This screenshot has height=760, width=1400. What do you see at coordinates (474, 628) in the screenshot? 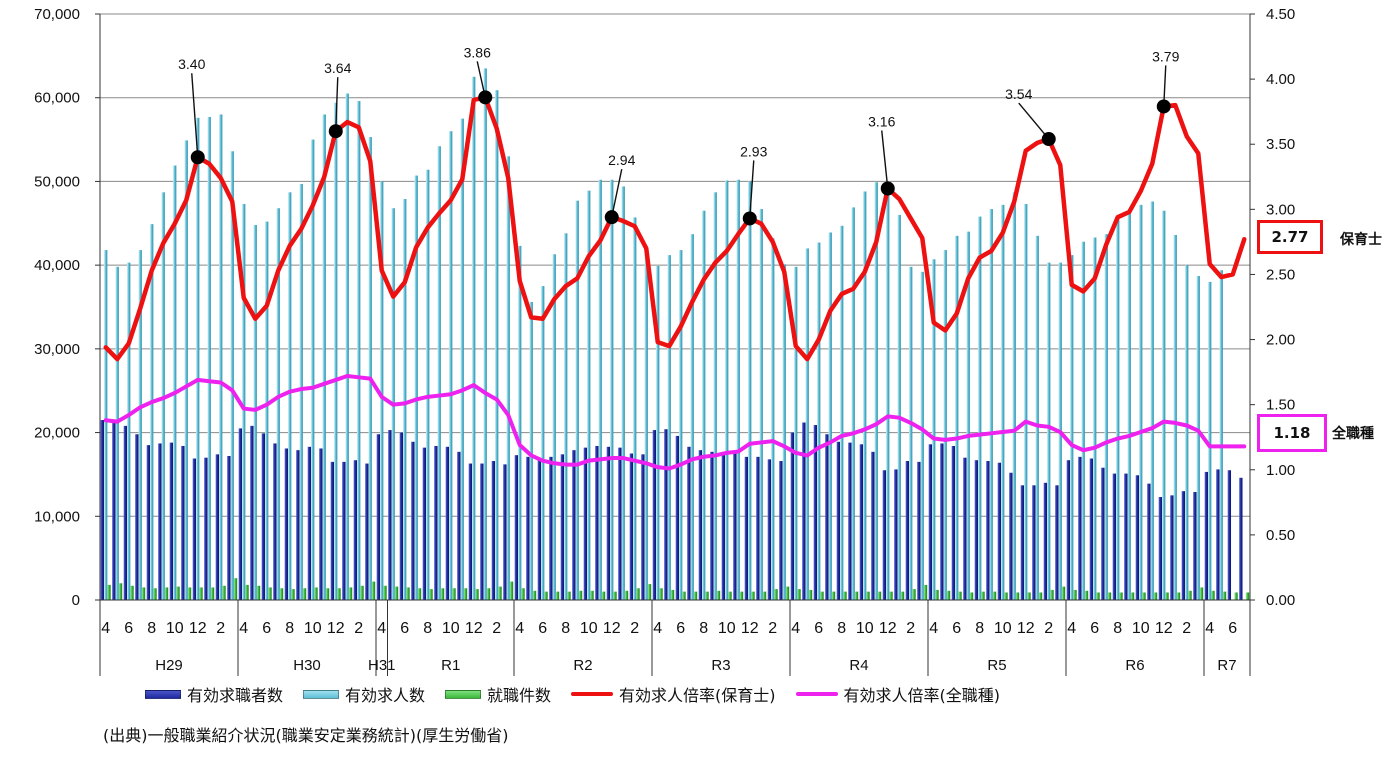
I see `month-label: 12` at bounding box center [474, 628].